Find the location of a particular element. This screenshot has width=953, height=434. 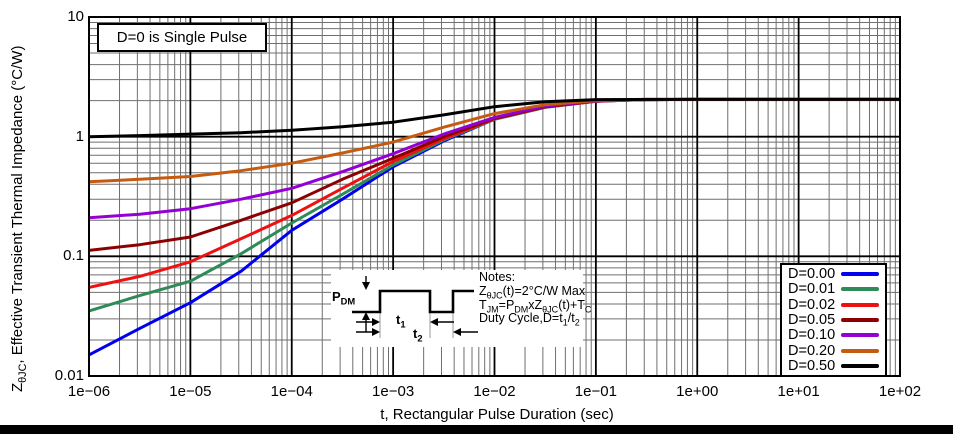

t1-label: t1 is located at coordinates (401, 321).